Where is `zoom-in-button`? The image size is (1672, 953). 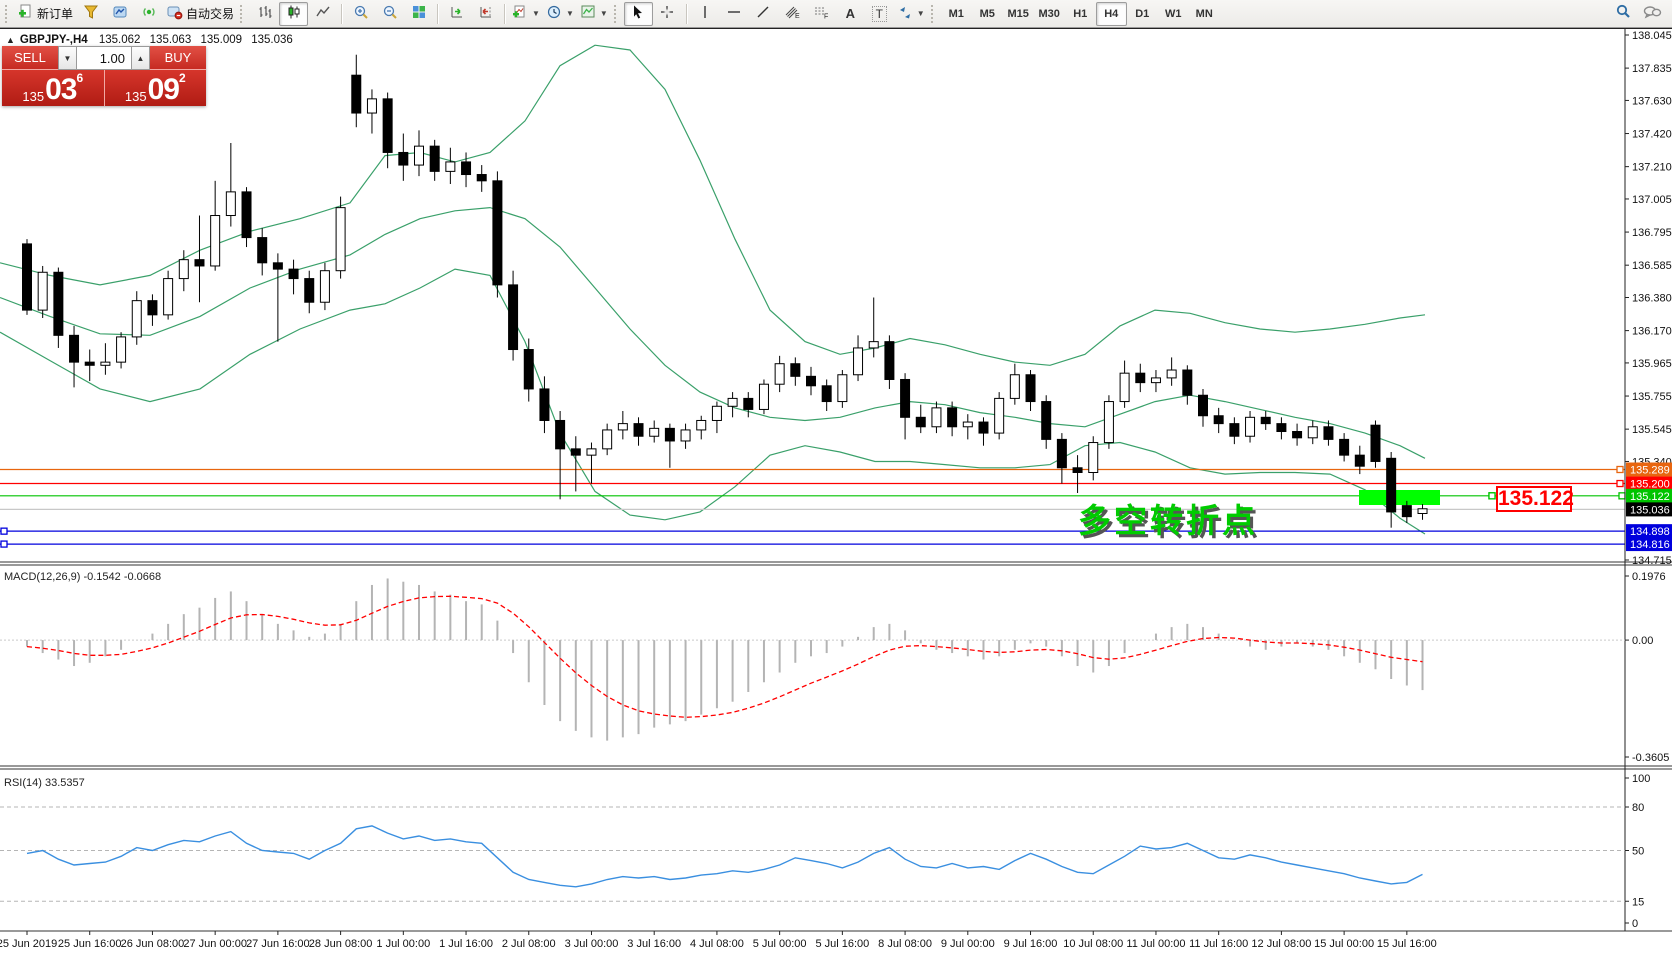
zoom-in-button is located at coordinates (360, 14).